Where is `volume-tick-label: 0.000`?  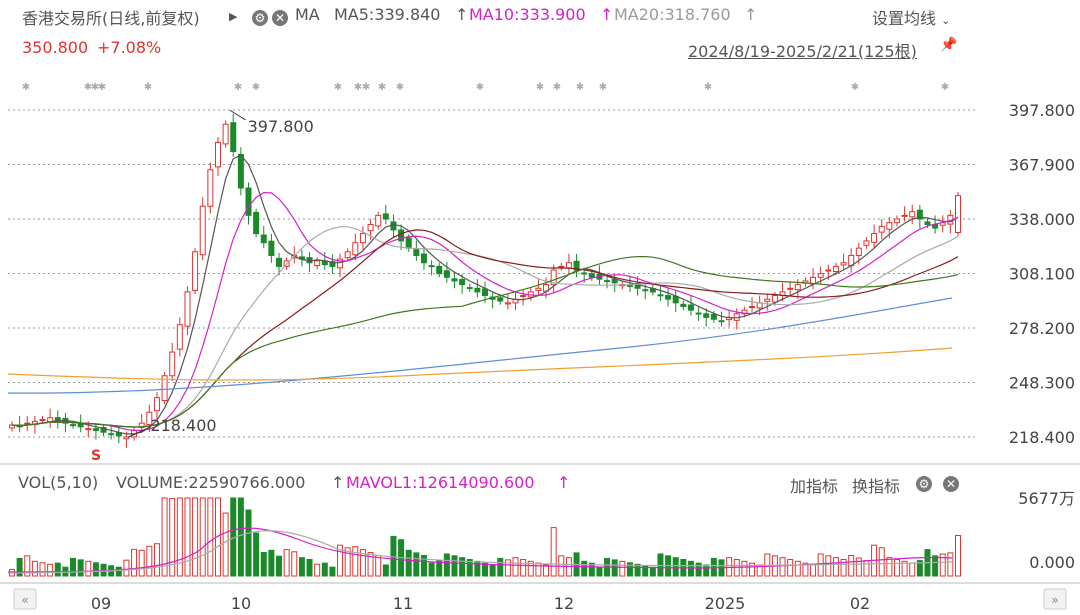 volume-tick-label: 0.000 is located at coordinates (1052, 562).